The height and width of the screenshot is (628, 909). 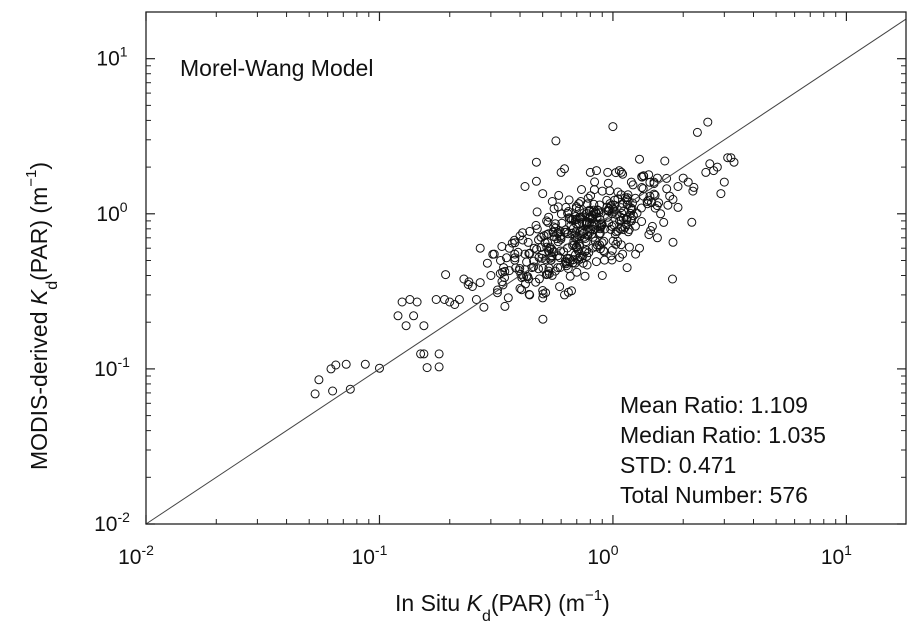 I want to click on x-tick-label: 10⁻², so click(x=136, y=555).